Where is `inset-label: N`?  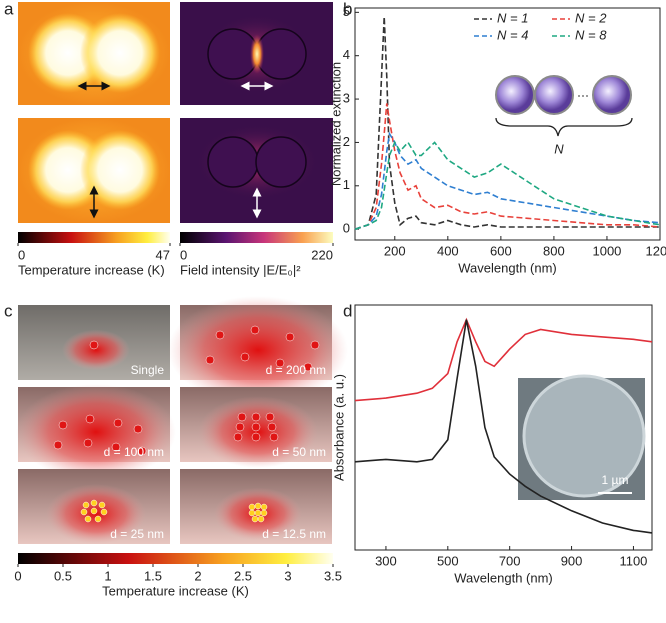 inset-label: N is located at coordinates (559, 148).